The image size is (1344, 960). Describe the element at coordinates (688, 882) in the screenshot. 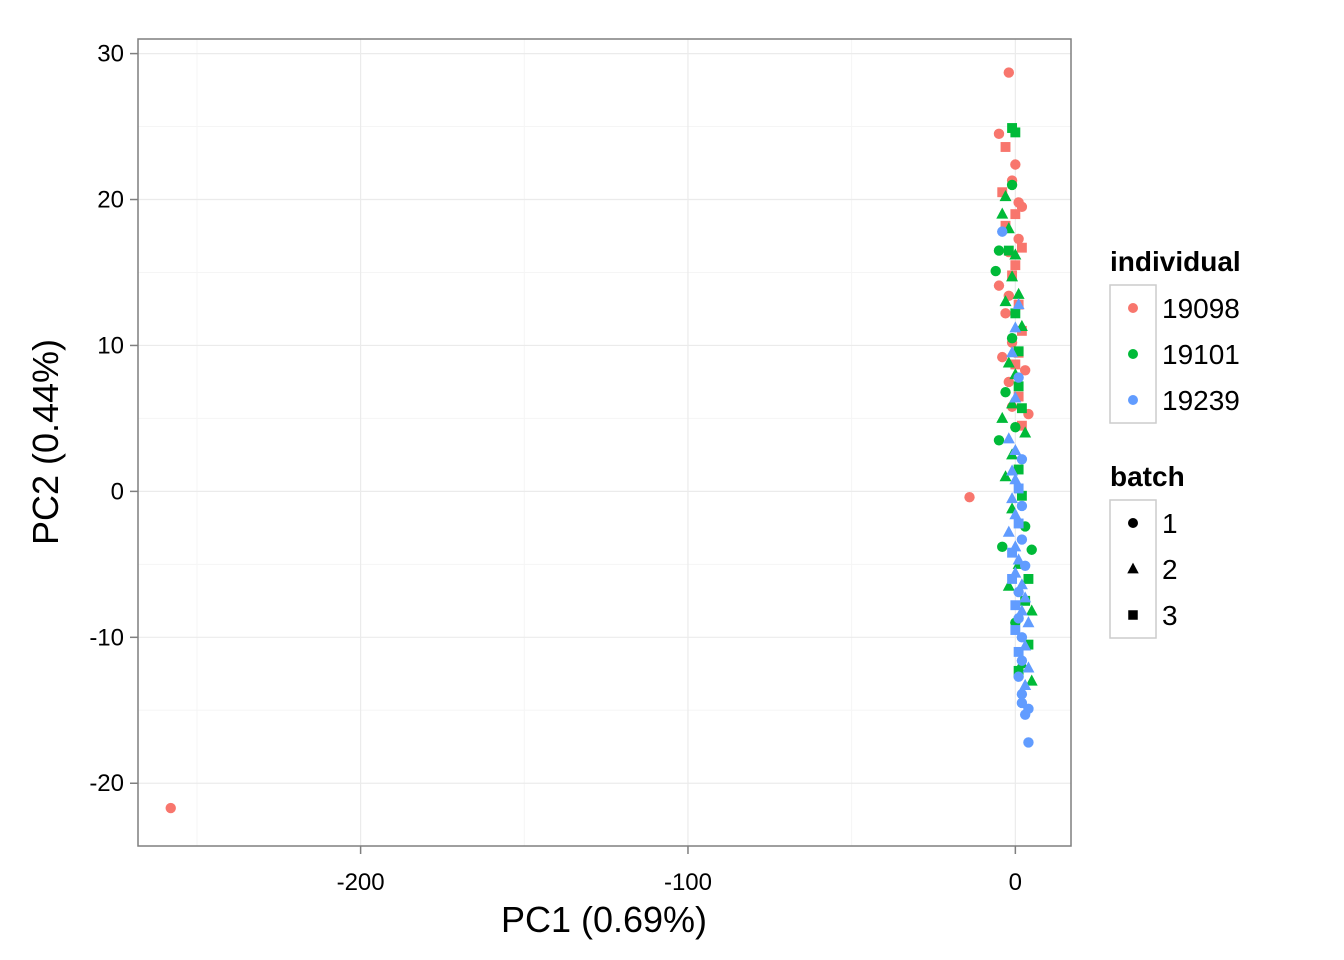

I see `x-tick-label: -100` at that location.